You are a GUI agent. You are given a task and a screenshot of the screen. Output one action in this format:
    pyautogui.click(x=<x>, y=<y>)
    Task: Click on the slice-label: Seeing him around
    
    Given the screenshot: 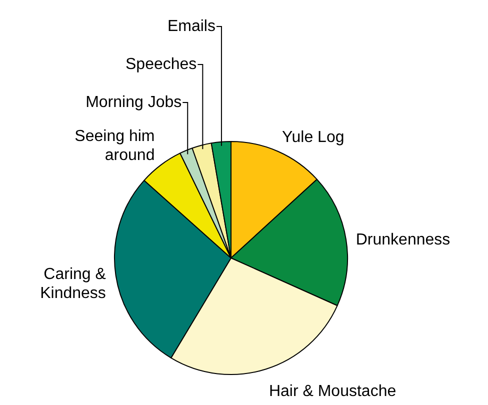 What is the action you would take?
    pyautogui.click(x=114, y=146)
    